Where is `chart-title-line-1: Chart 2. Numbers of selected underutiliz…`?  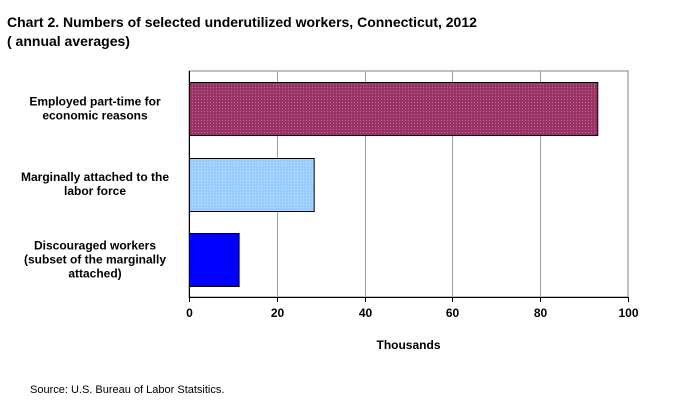
chart-title-line-1: Chart 2. Numbers of selected underutiliz… is located at coordinates (242, 22).